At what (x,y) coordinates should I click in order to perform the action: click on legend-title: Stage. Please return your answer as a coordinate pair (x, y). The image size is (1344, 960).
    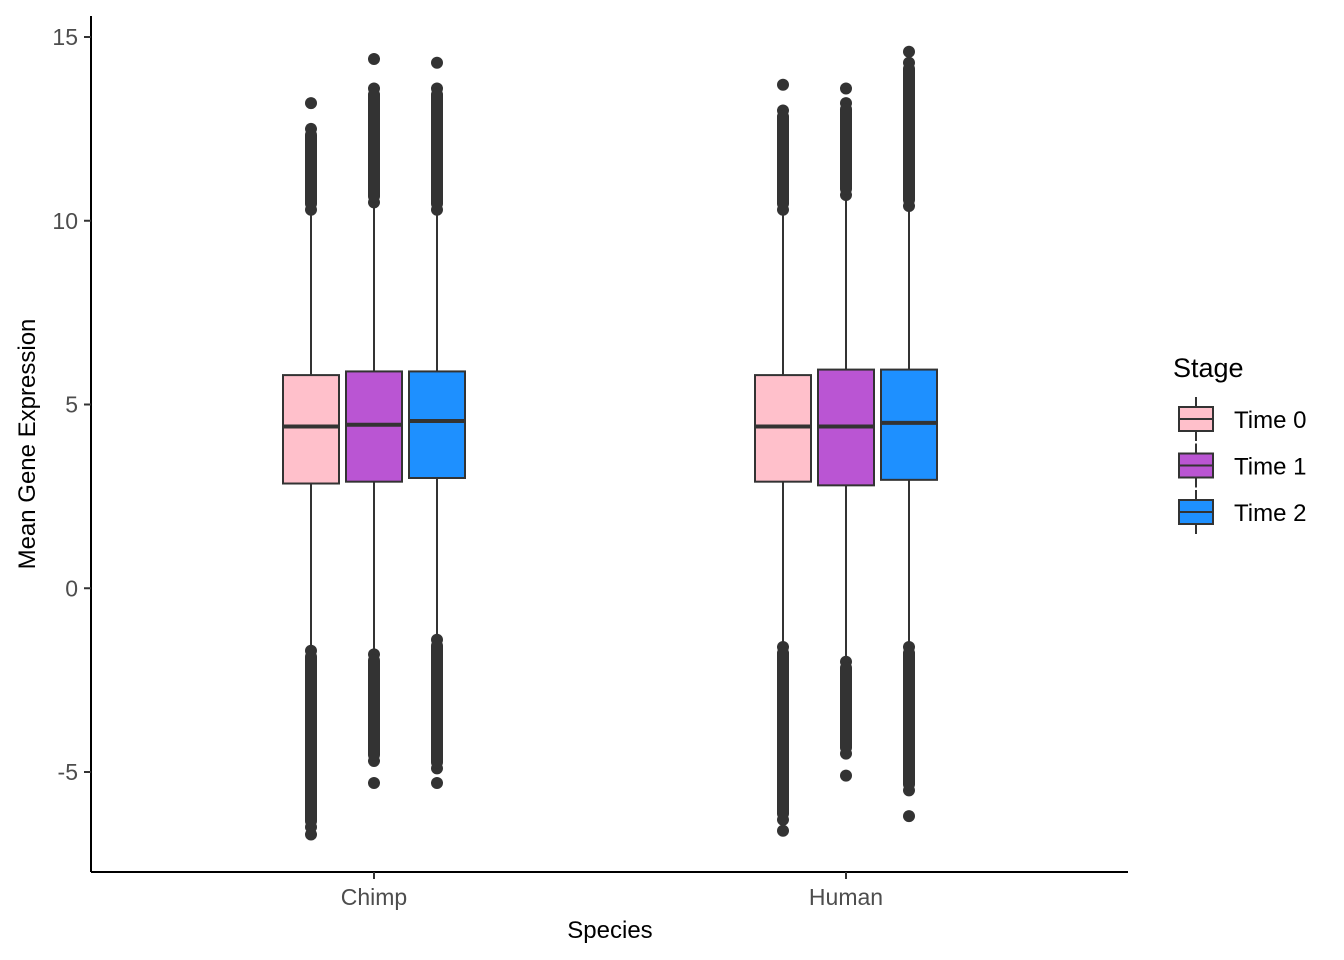
    Looking at the image, I should click on (1208, 368).